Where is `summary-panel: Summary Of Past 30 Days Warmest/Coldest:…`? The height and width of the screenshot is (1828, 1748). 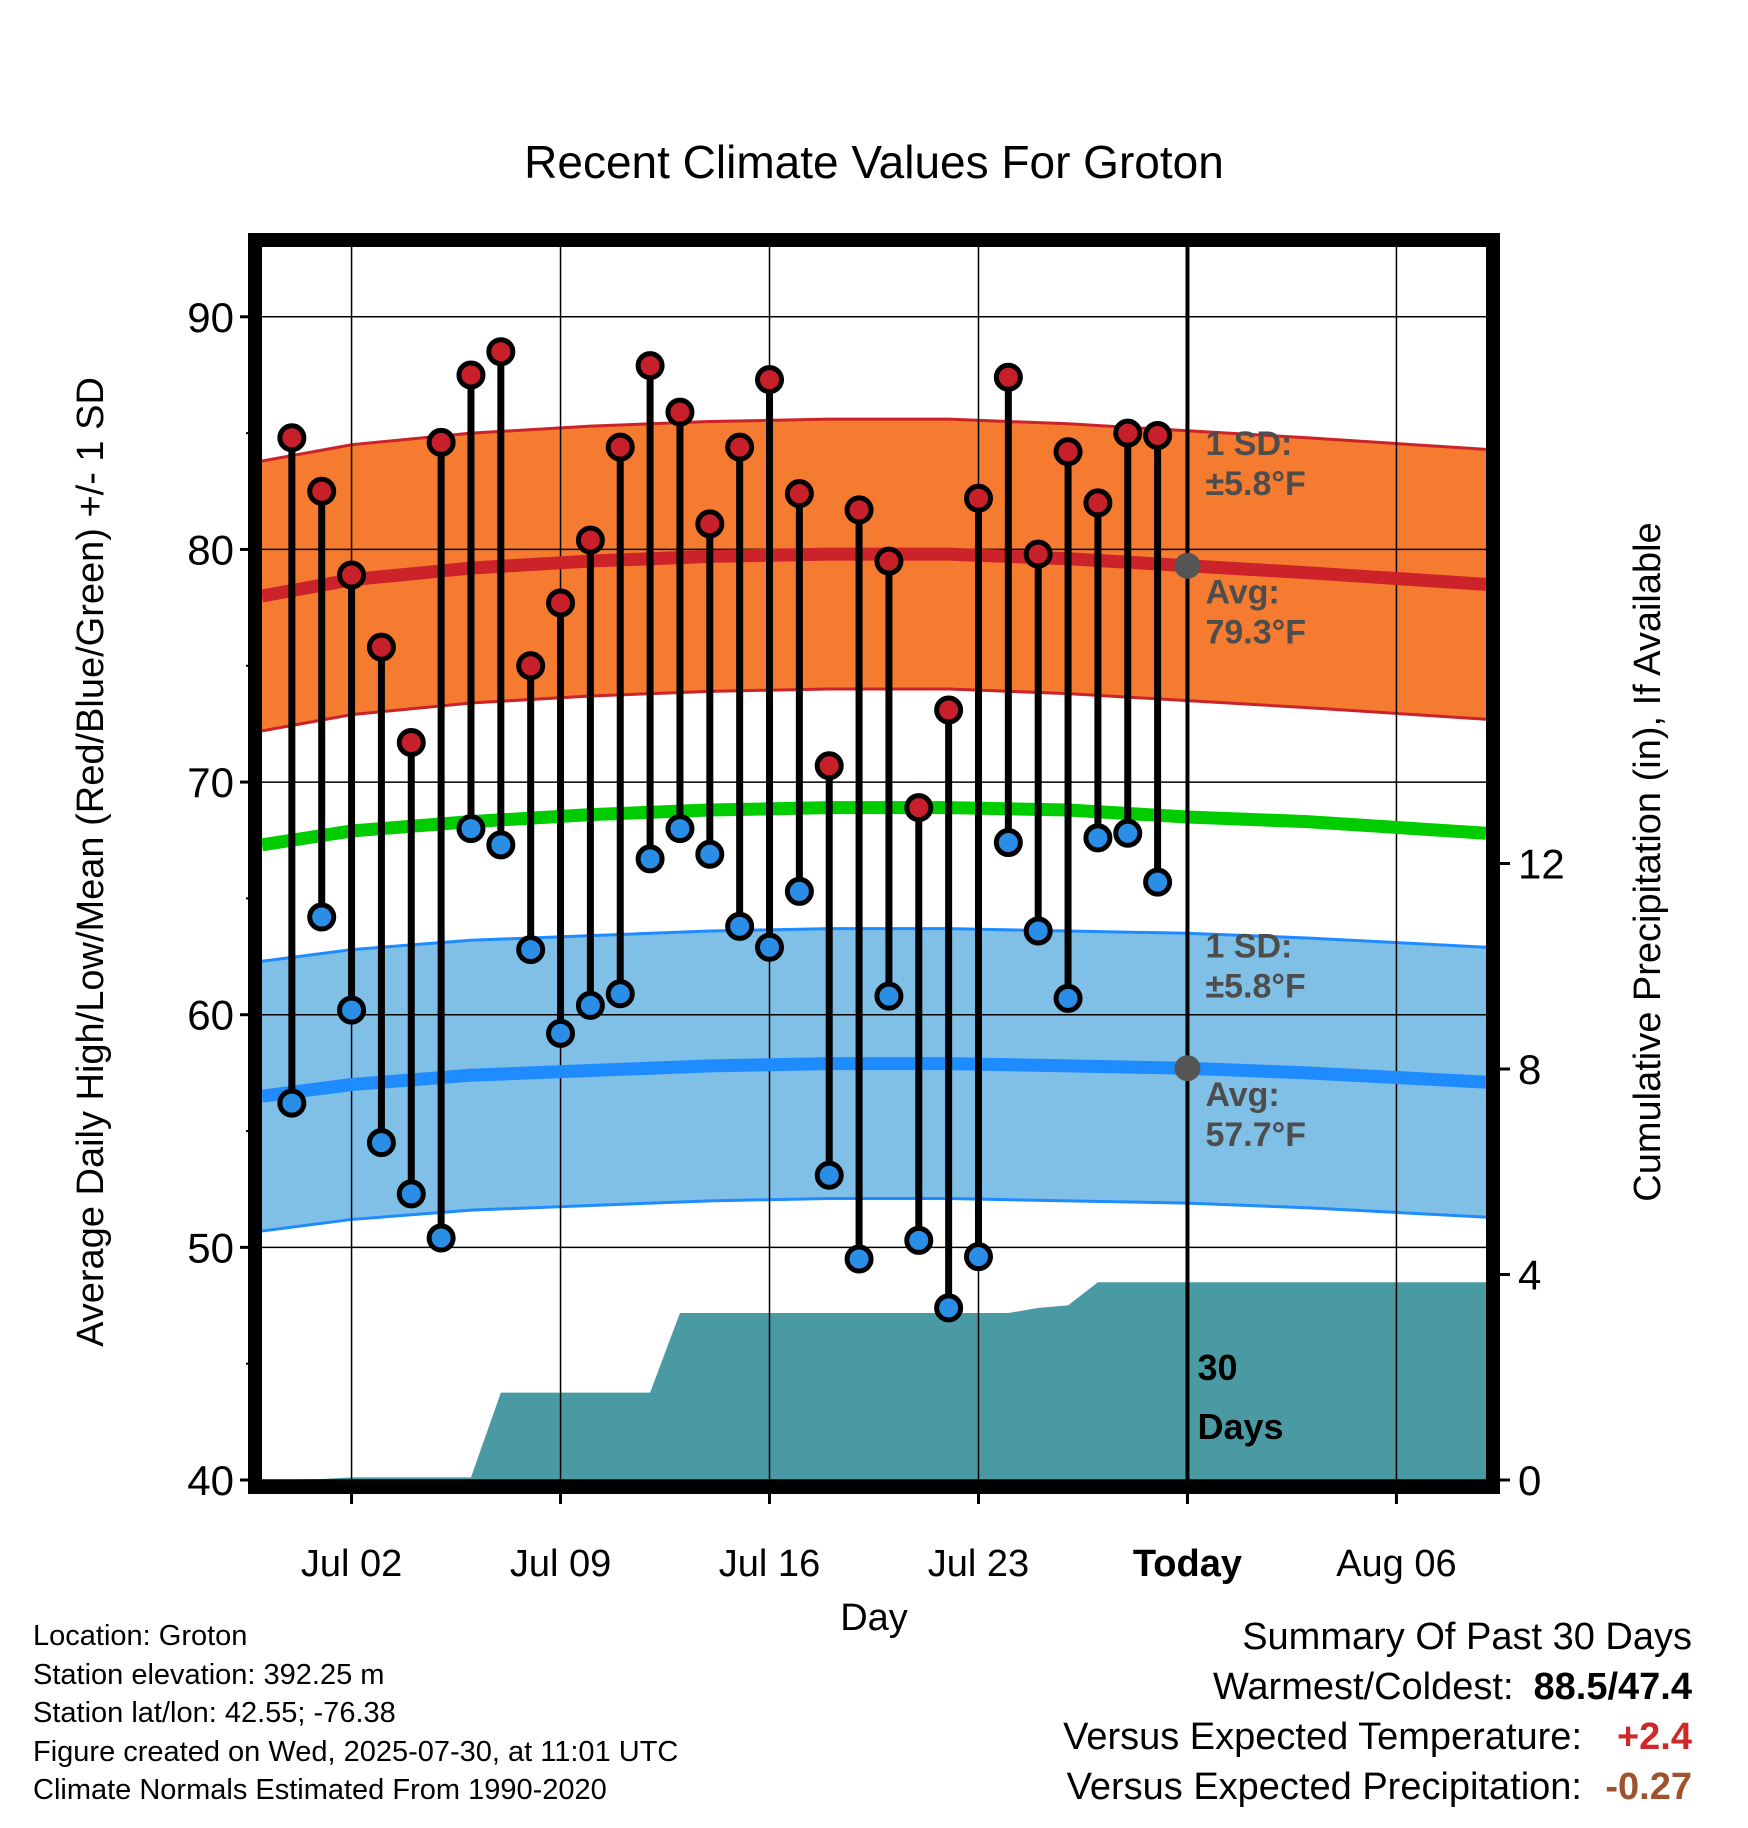 summary-panel: Summary Of Past 30 Days Warmest/Coldest:… is located at coordinates (1377, 1712).